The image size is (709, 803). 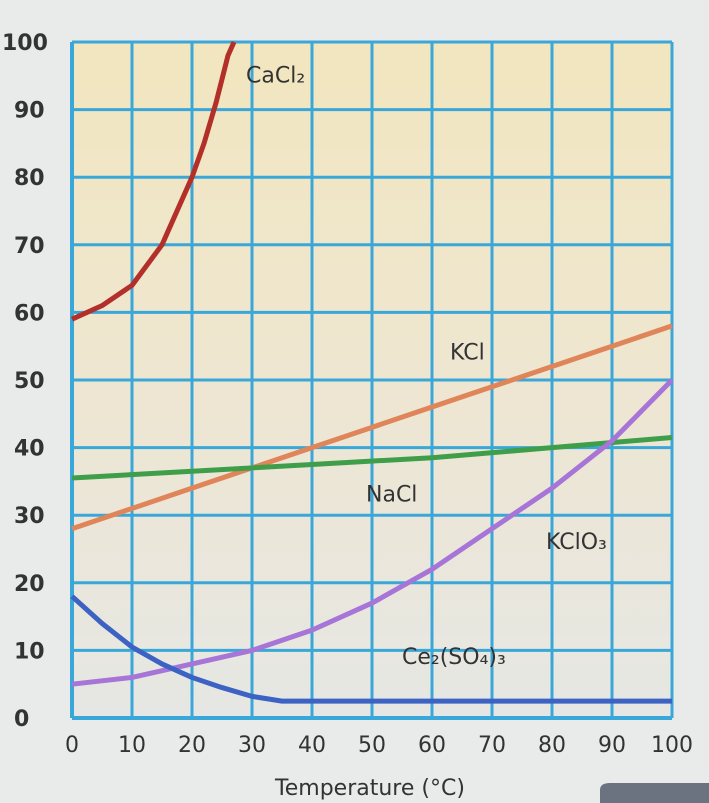 What do you see at coordinates (29, 516) in the screenshot?
I see `y-tick-label: 30` at bounding box center [29, 516].